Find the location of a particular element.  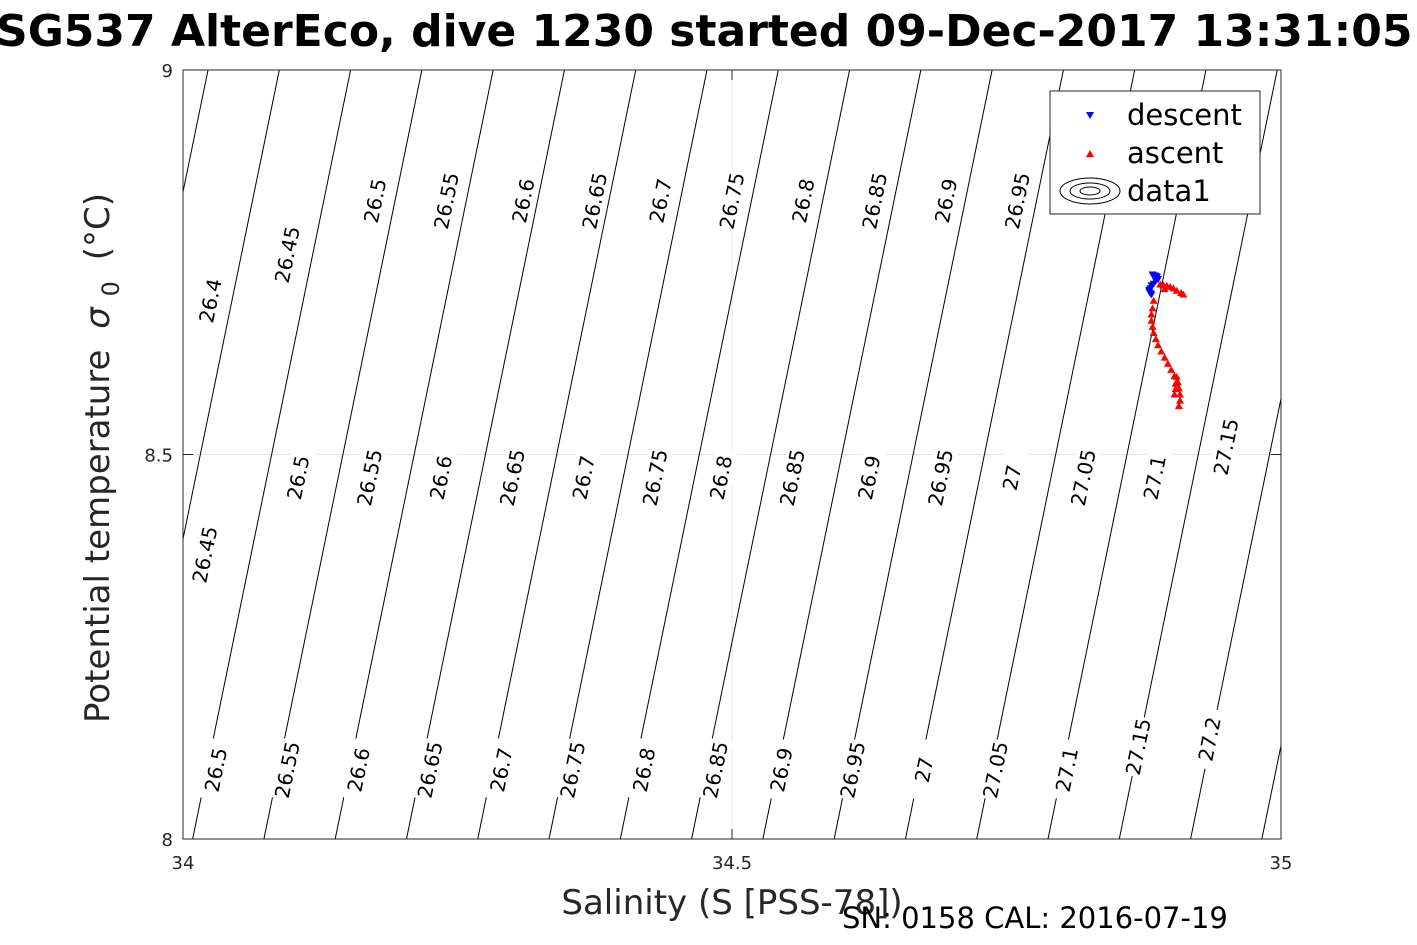

isopycnal-26.95 is located at coordinates (913, 454).